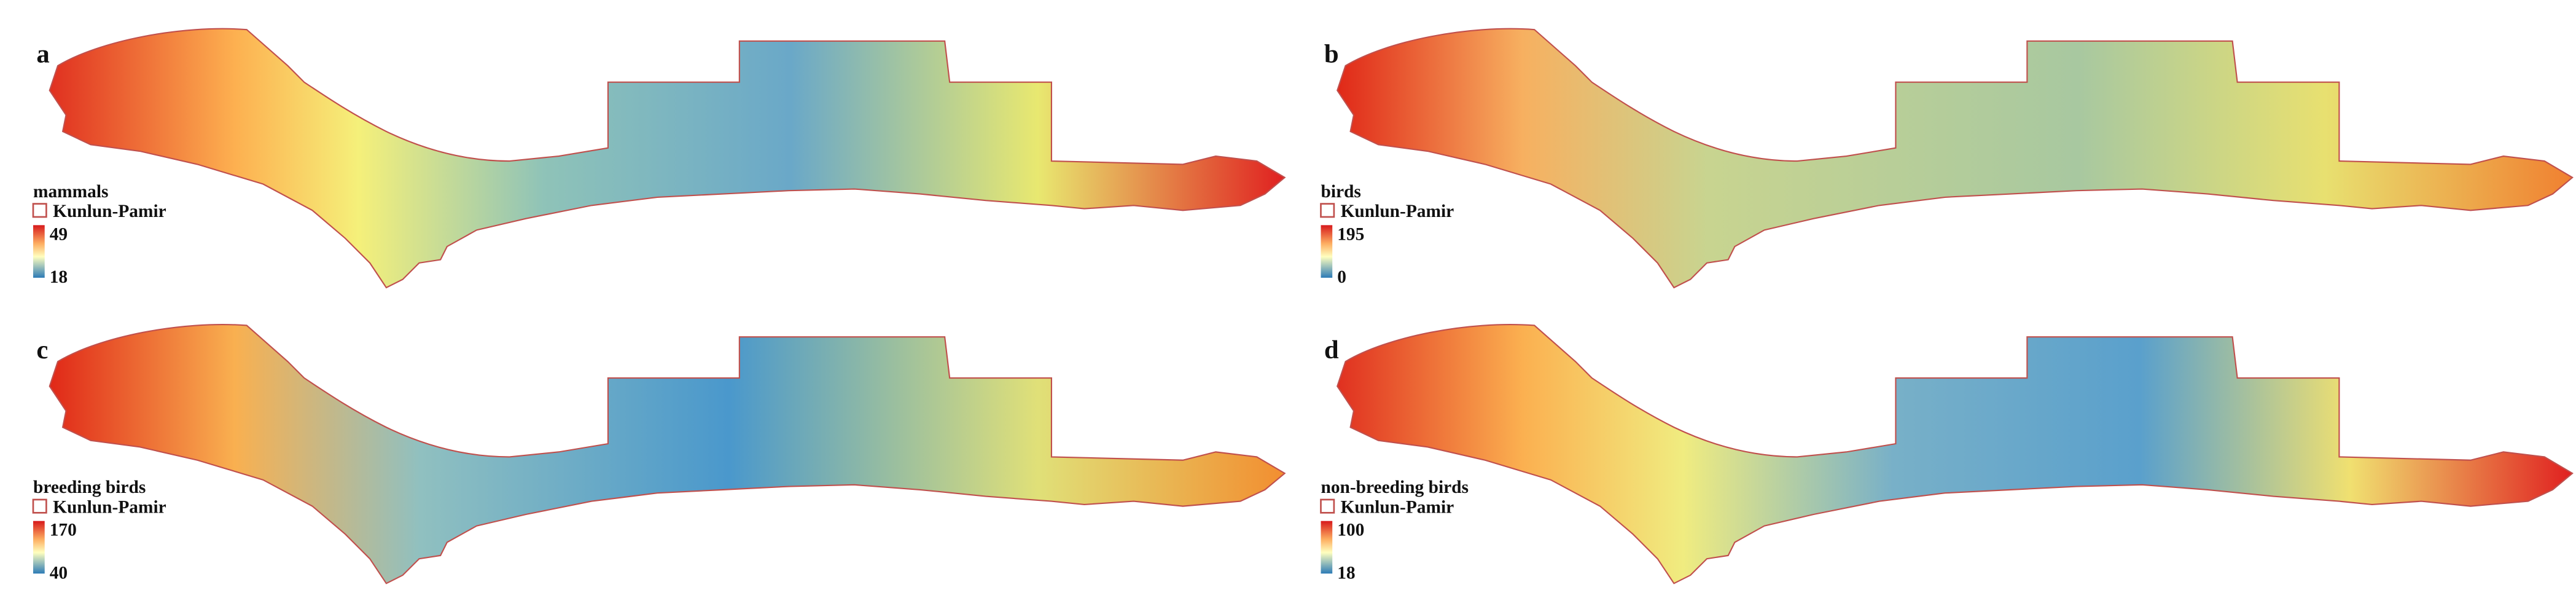  What do you see at coordinates (89, 488) in the screenshot?
I see `legend-title: breeding birds` at bounding box center [89, 488].